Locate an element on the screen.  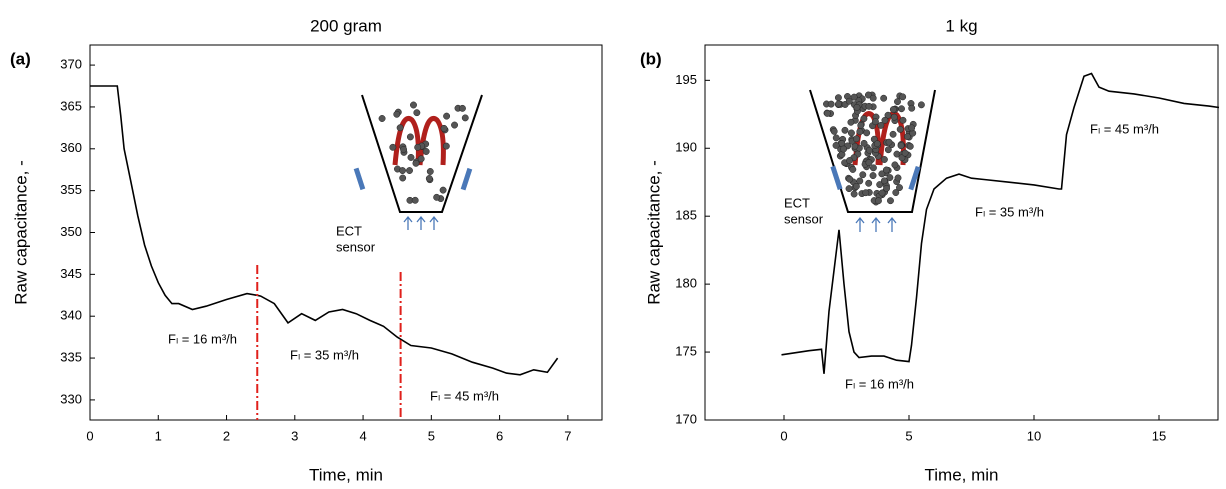
x-tick-label: 6 is located at coordinates (499, 435).